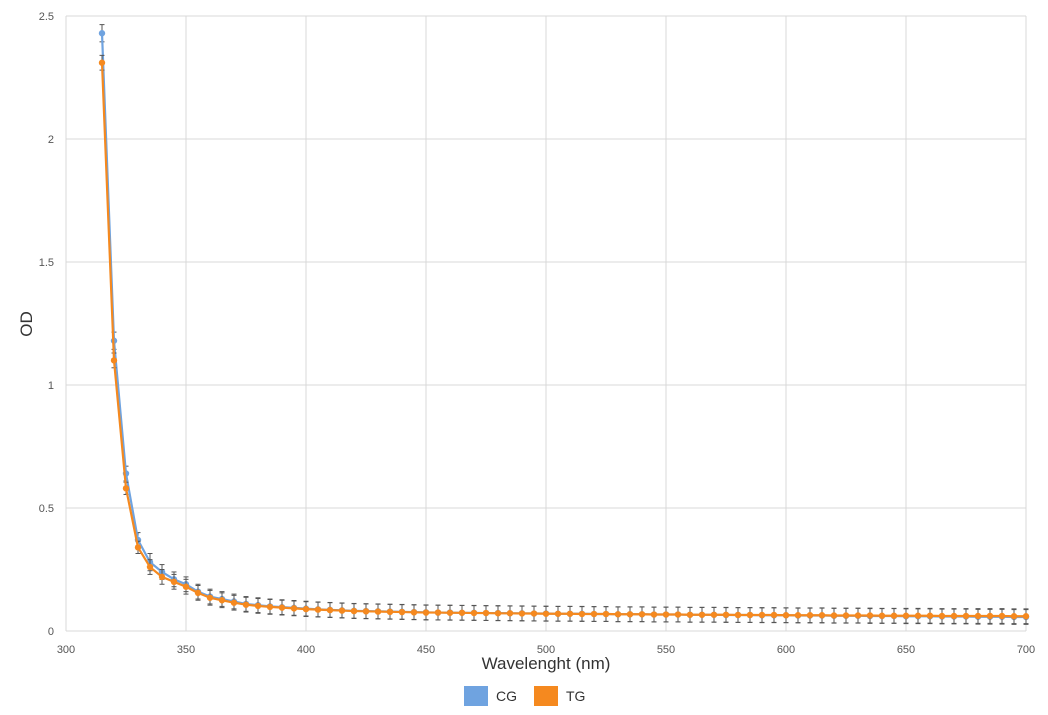  I want to click on x-tick-label: 500, so click(546, 650).